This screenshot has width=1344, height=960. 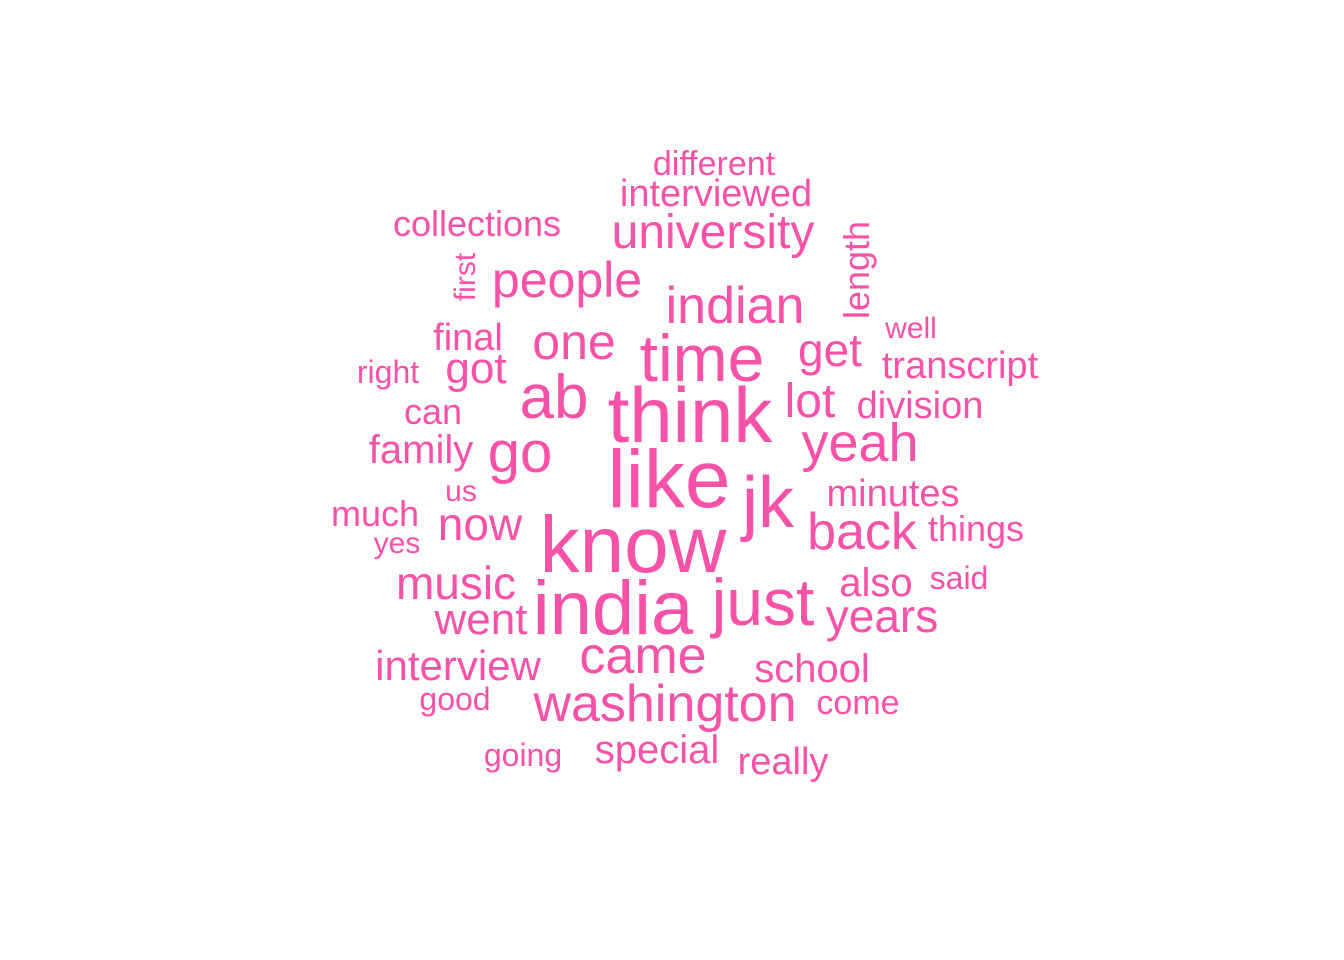 I want to click on word-first: first, so click(x=465, y=276).